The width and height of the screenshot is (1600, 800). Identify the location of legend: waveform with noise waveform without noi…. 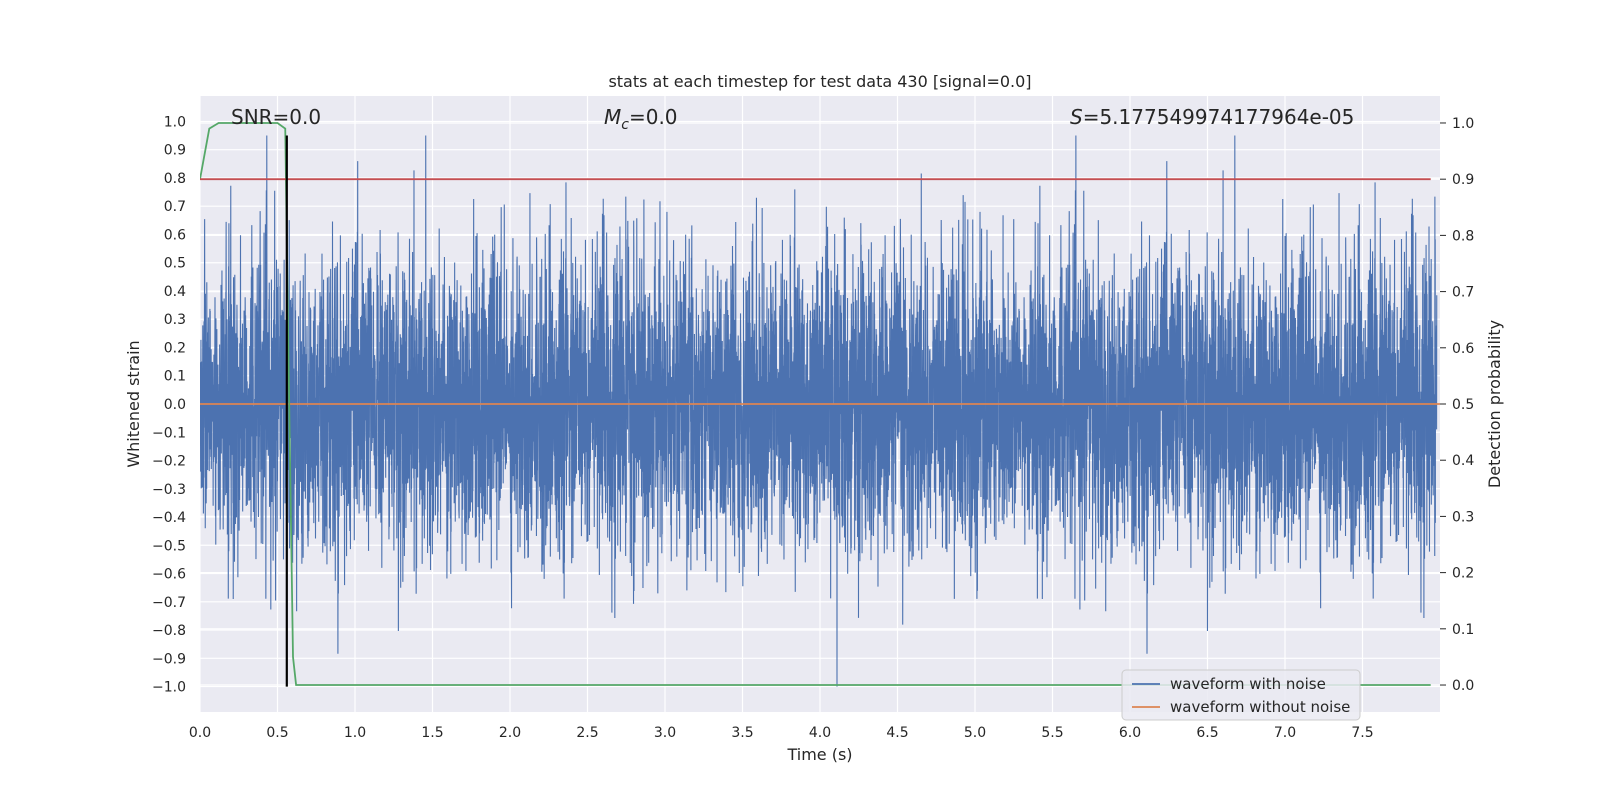
(1241, 695).